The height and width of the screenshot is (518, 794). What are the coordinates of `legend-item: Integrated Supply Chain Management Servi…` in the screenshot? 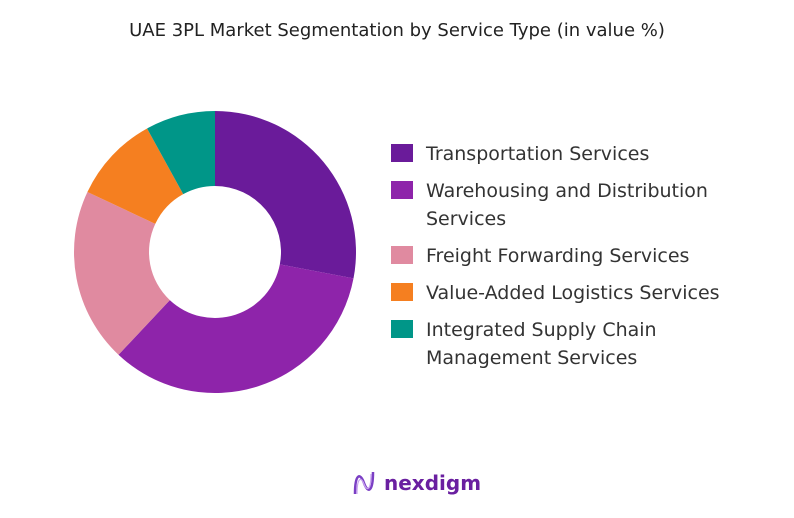 It's located at (581, 344).